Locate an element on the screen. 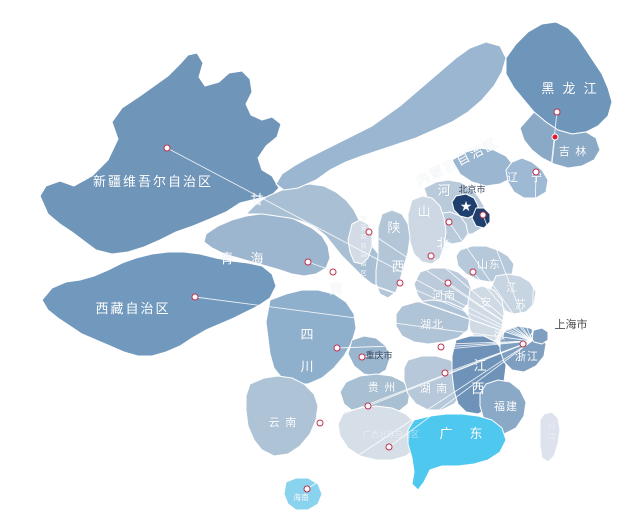  route-line-lhasa is located at coordinates (363, 319).